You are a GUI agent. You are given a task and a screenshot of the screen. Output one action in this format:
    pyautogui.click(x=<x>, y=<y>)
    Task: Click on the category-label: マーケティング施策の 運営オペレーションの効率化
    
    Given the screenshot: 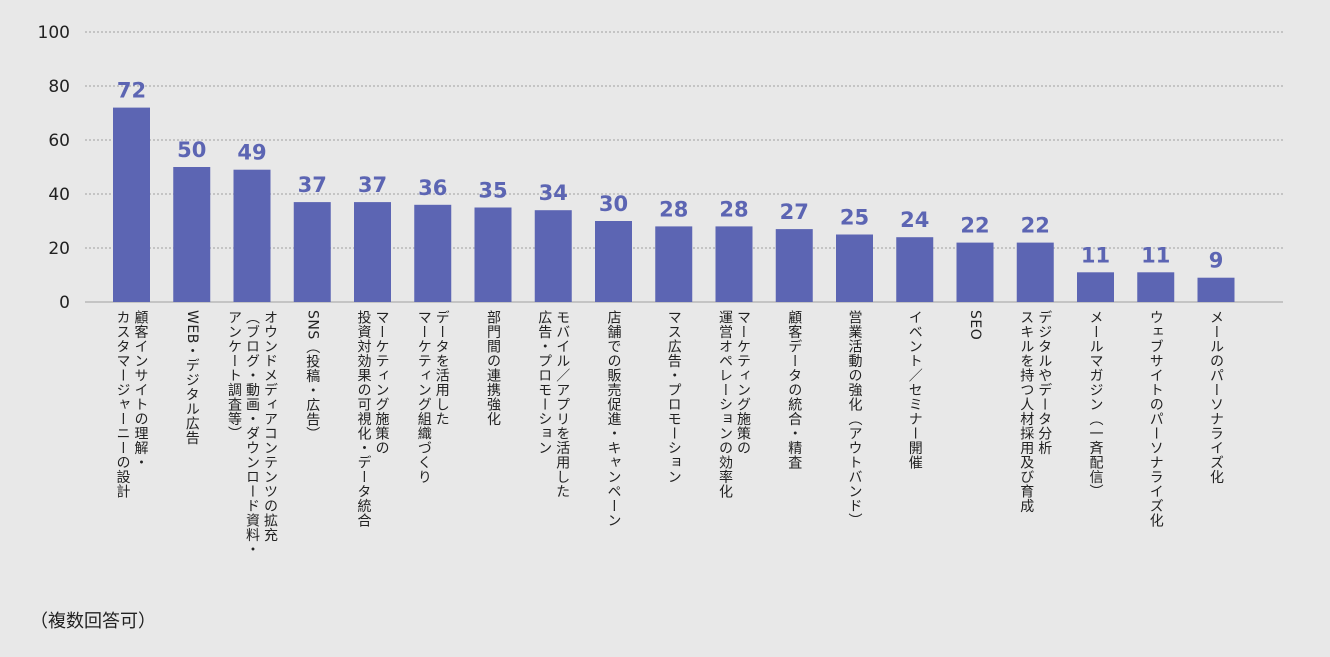 What is the action you would take?
    pyautogui.click(x=734, y=404)
    